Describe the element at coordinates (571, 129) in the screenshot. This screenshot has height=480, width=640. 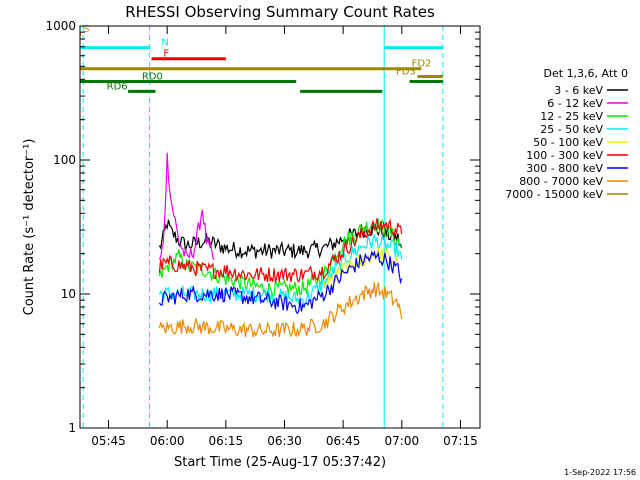
I see `legend-label-25-50-kev: 25 - 50 keV` at that location.